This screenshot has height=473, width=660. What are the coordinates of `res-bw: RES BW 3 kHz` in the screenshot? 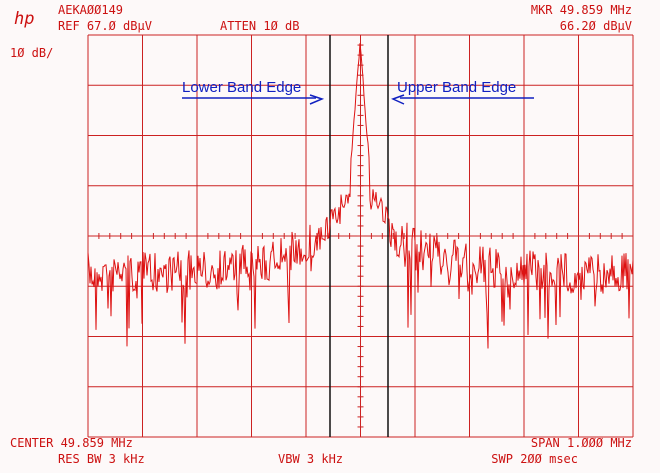 It's located at (101, 459).